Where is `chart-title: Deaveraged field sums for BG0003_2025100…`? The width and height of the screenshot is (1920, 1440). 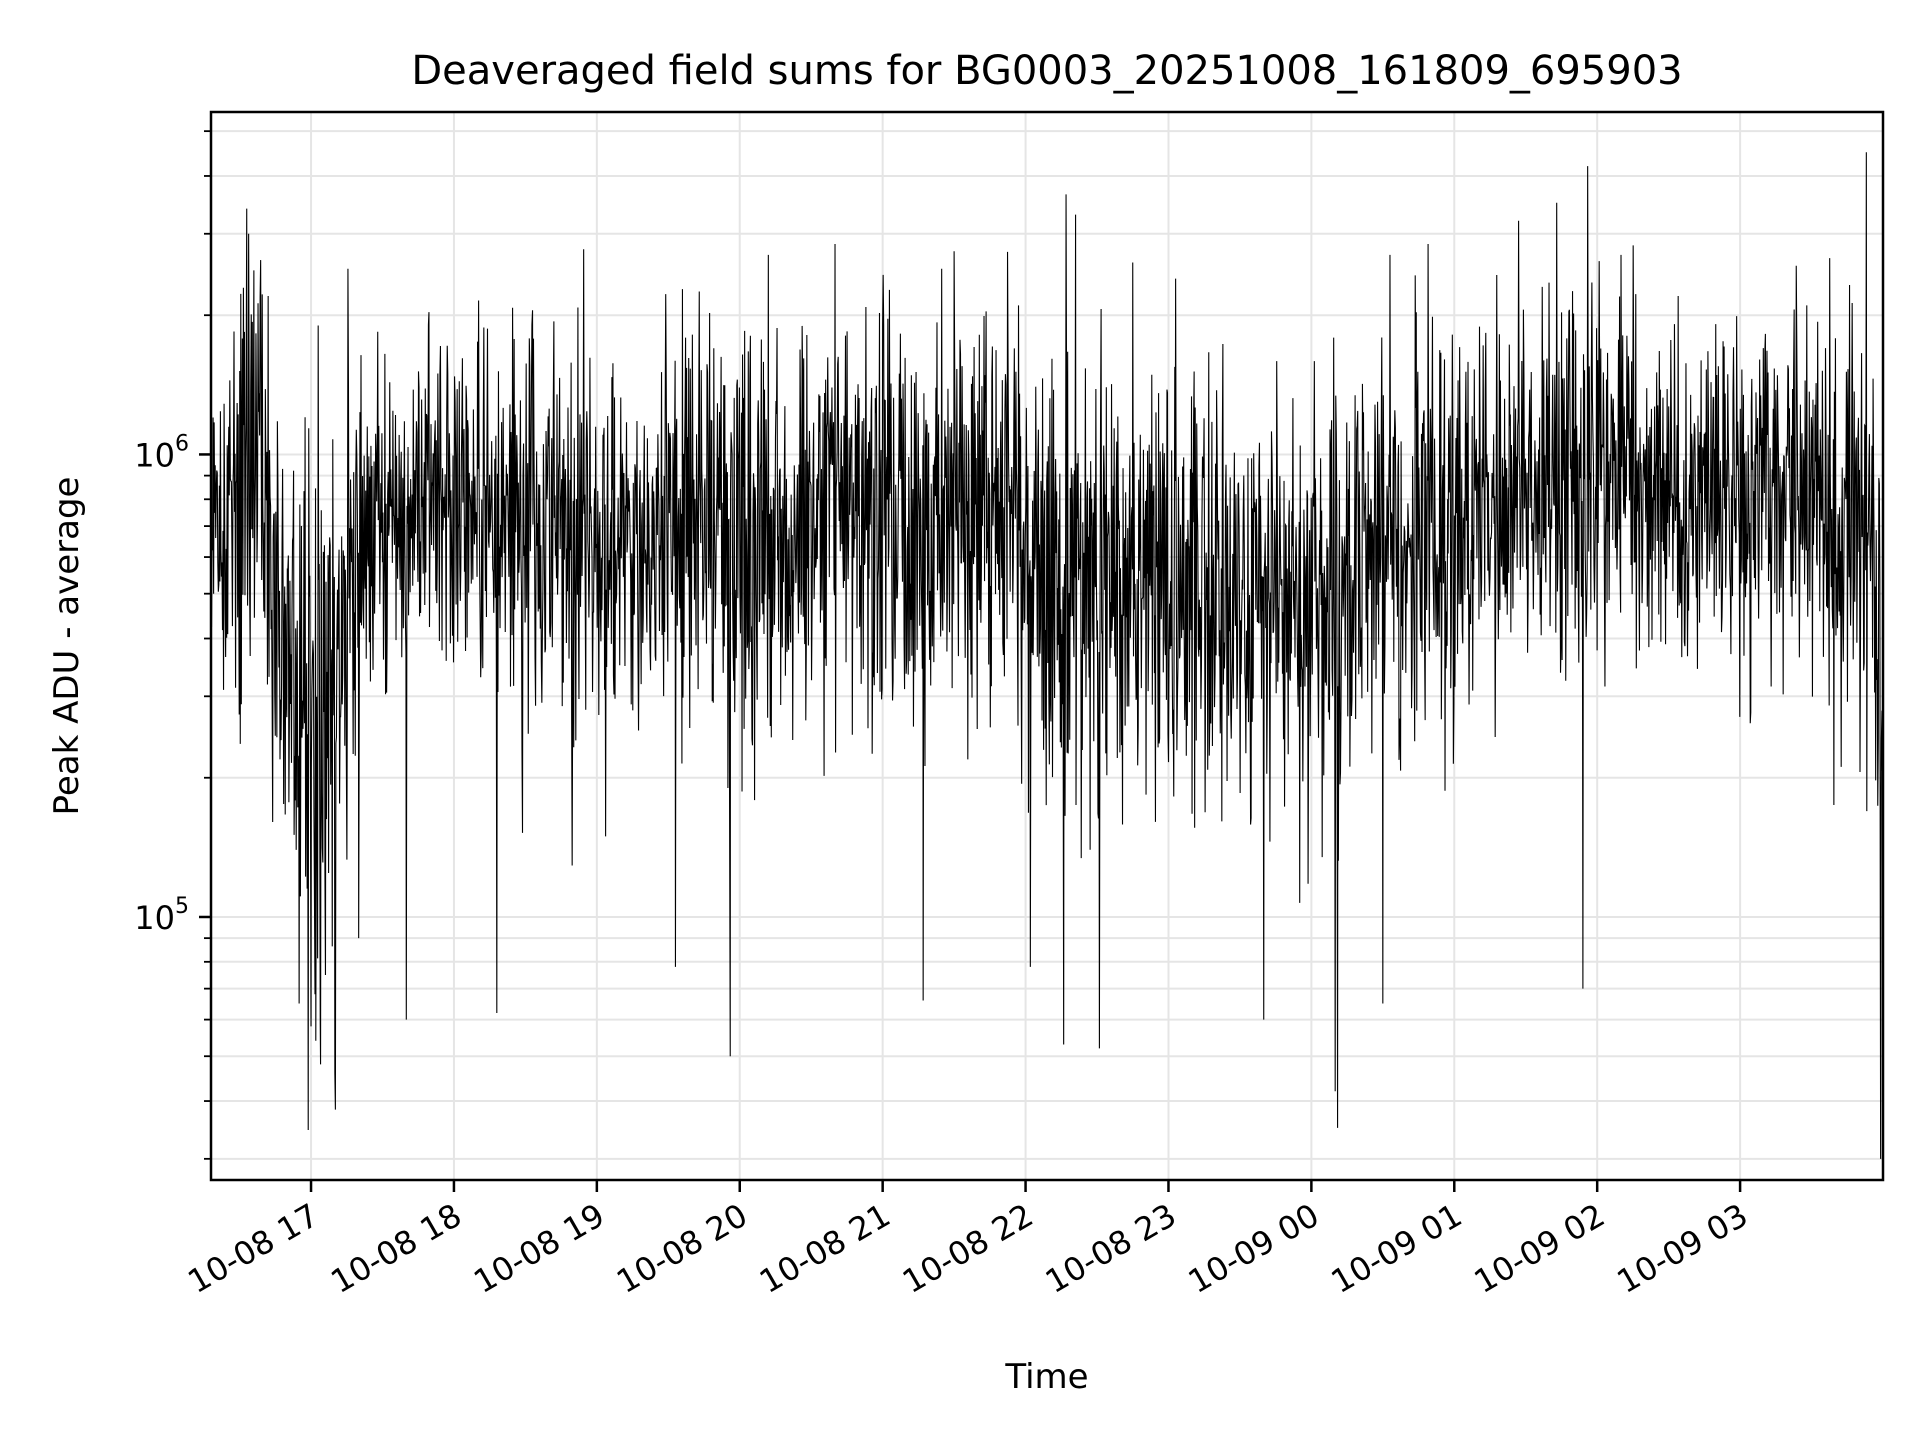 chart-title: Deaveraged field sums for BG0003_2025100… is located at coordinates (1046, 71).